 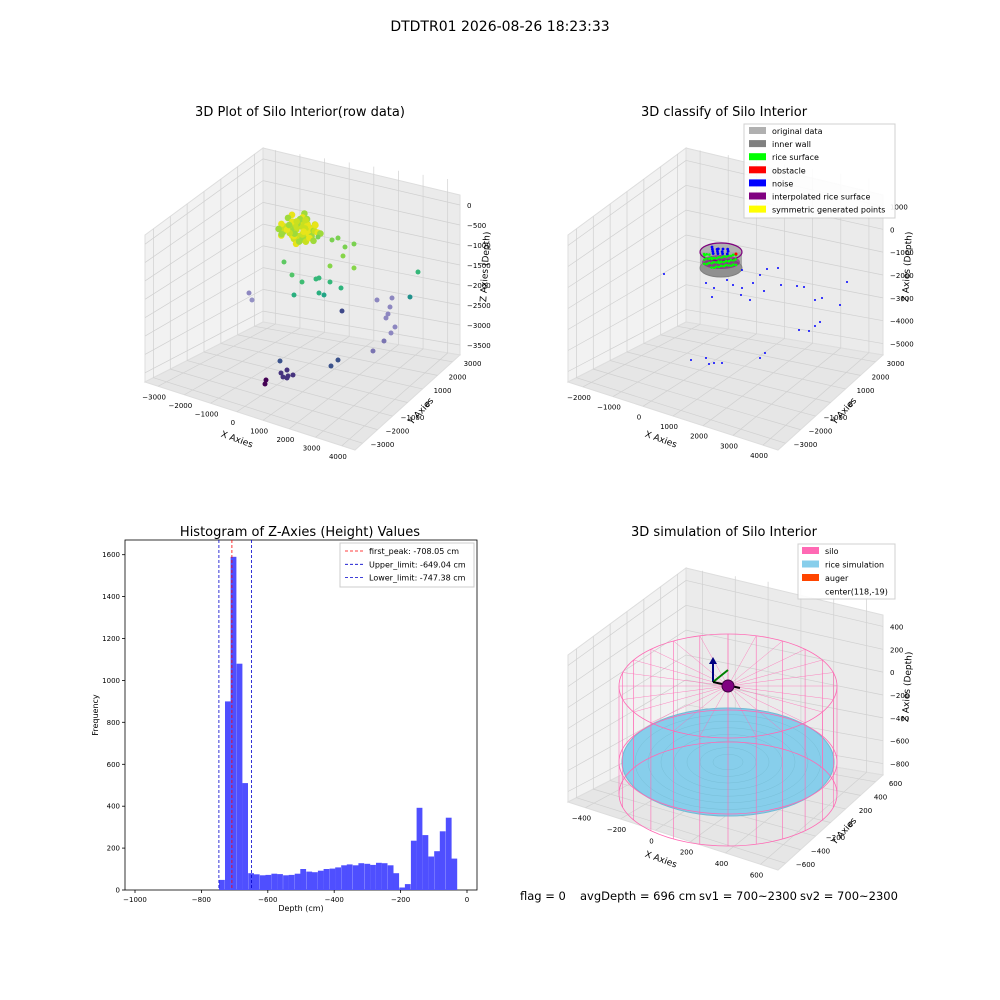 What do you see at coordinates (479, 276) in the screenshot?
I see `raw-z-ticks: 0 −500 −1000 −1500 −2000 −2500 −3000 −3500` at bounding box center [479, 276].